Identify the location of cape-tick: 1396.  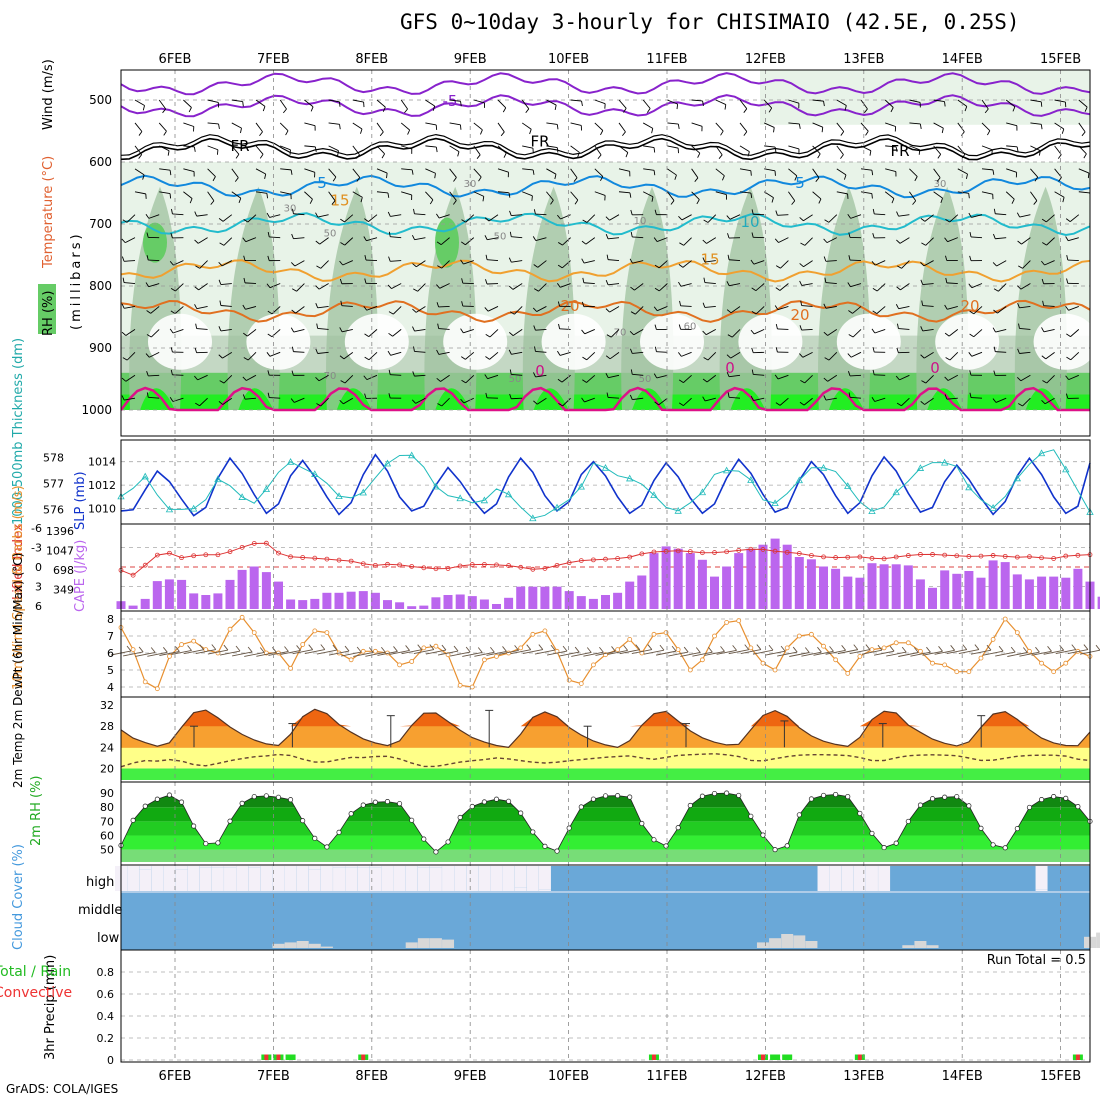
(60, 531).